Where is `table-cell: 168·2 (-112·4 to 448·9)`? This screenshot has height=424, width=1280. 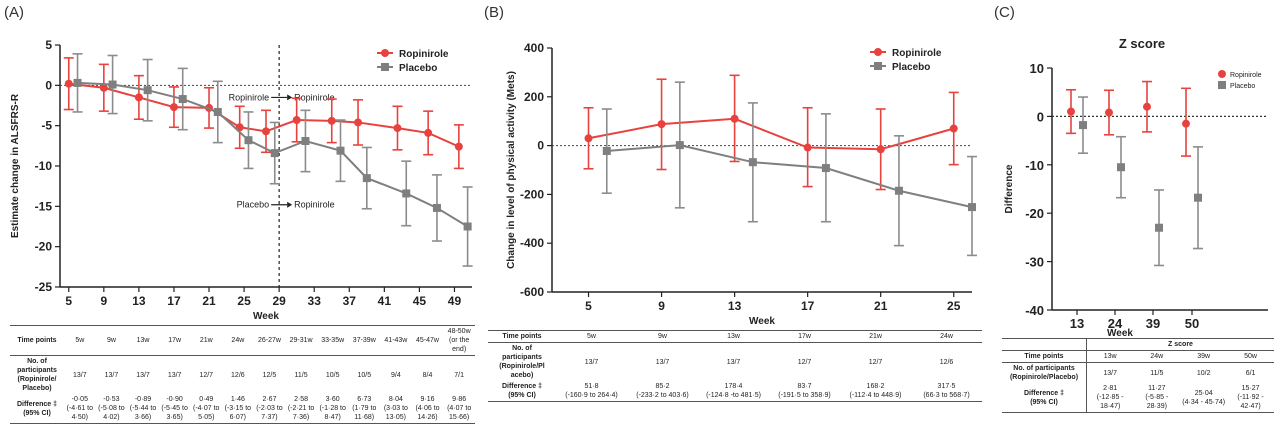 table-cell: 168·2 (-112·4 to 448·9) is located at coordinates (875, 391).